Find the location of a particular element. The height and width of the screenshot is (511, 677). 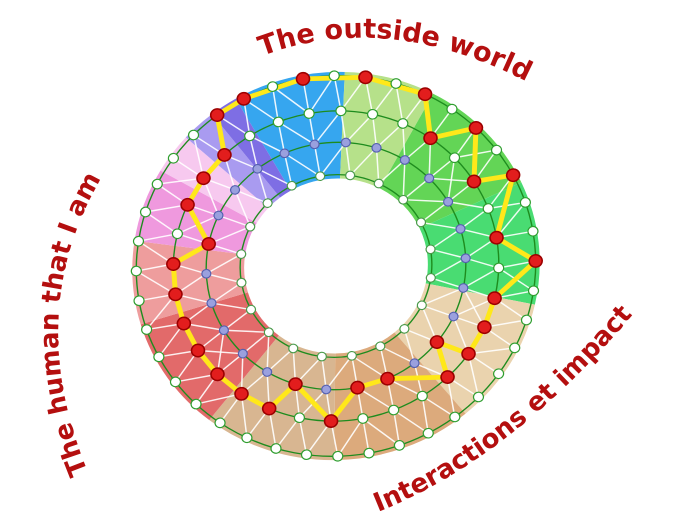

sector-pink-light is located at coordinates (213, 181).